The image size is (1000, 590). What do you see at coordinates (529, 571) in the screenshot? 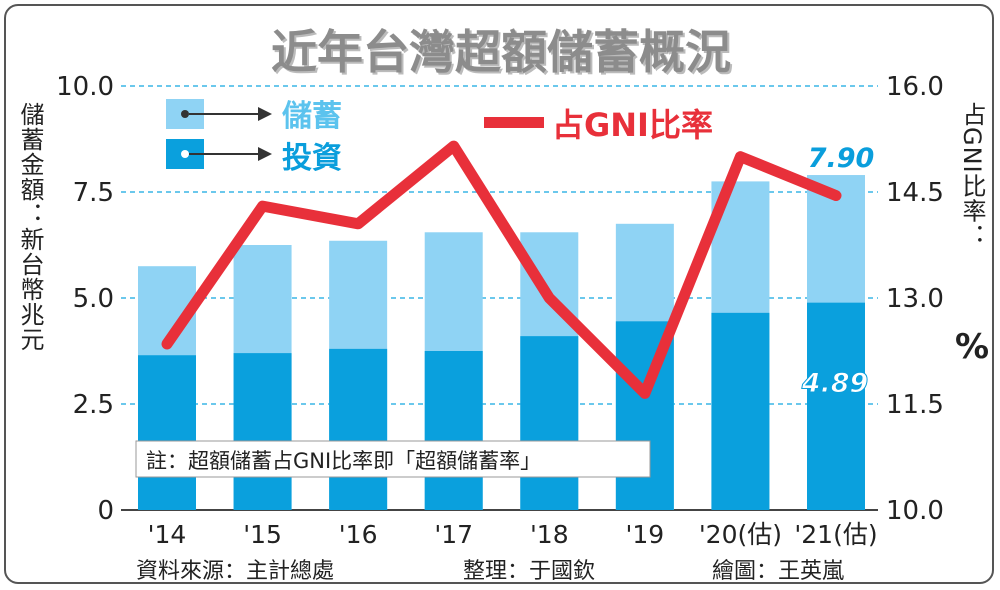
I see `footer-editor: 整理：于國欽` at bounding box center [529, 571].